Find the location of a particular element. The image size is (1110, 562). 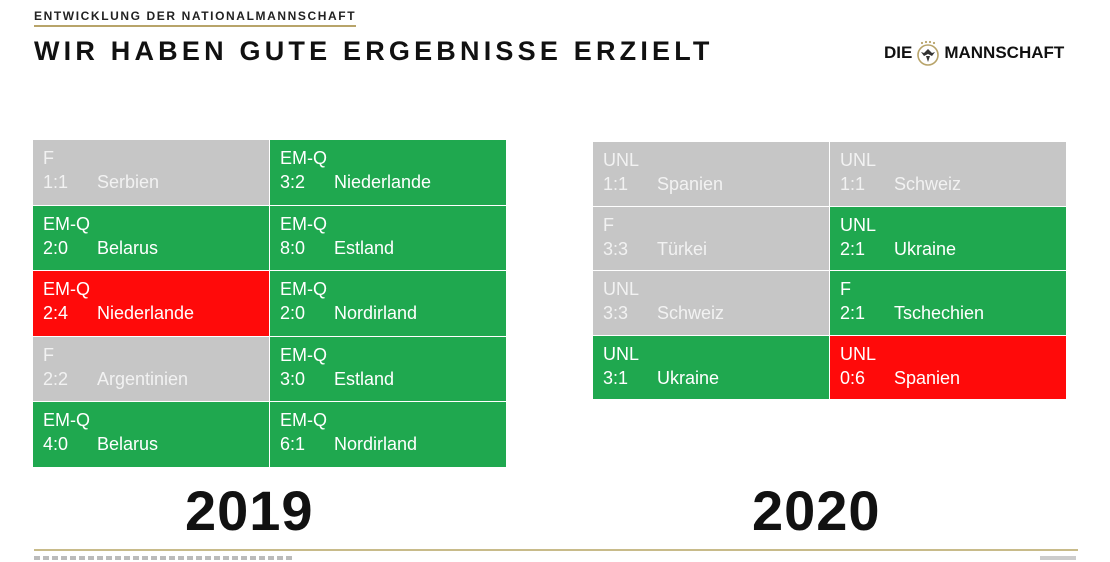

footer-page-number is located at coordinates (1058, 558).